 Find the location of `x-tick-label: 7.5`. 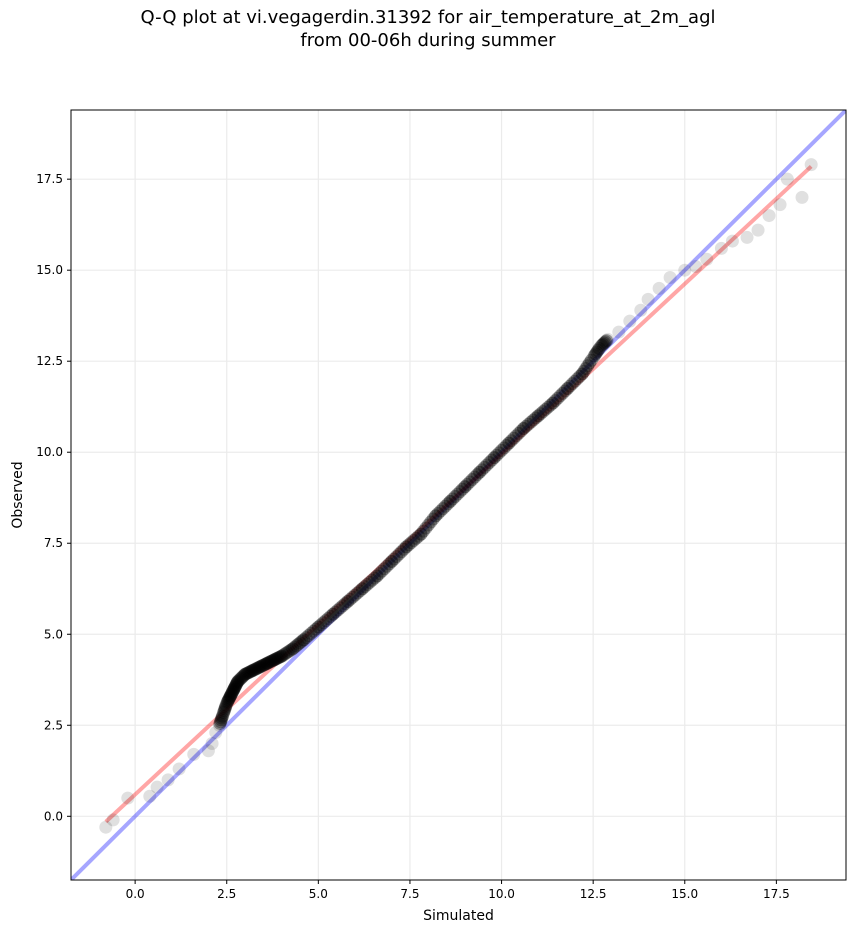

x-tick-label: 7.5 is located at coordinates (409, 894).